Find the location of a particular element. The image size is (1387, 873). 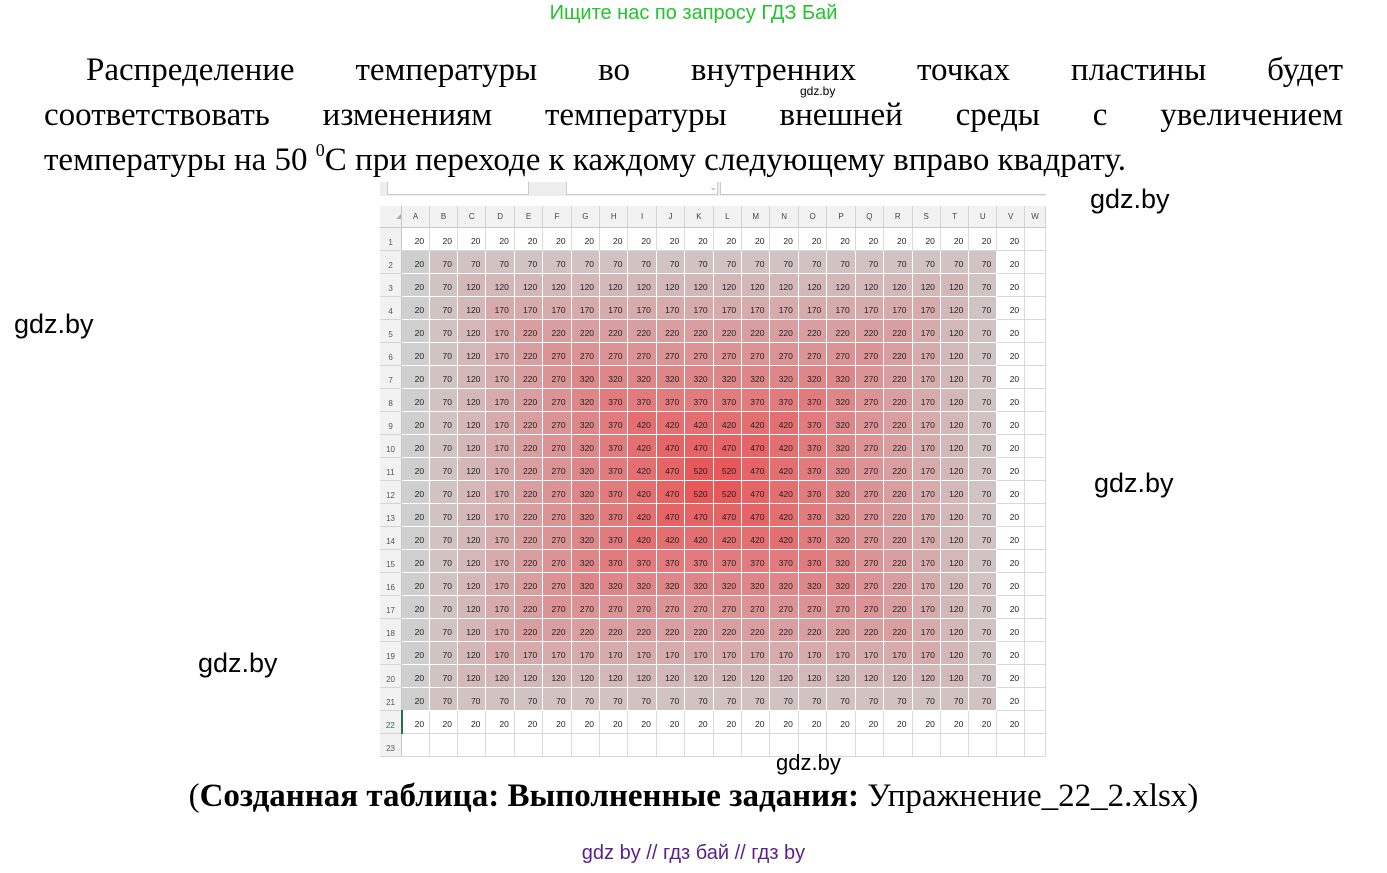

cell-A2: 20 is located at coordinates (415, 262).